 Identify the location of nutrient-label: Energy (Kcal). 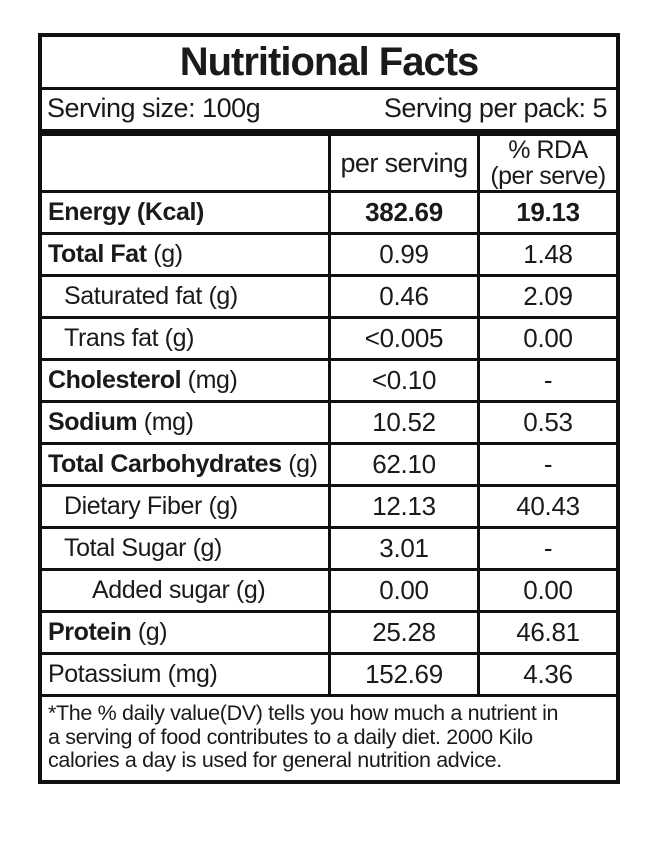
(185, 212).